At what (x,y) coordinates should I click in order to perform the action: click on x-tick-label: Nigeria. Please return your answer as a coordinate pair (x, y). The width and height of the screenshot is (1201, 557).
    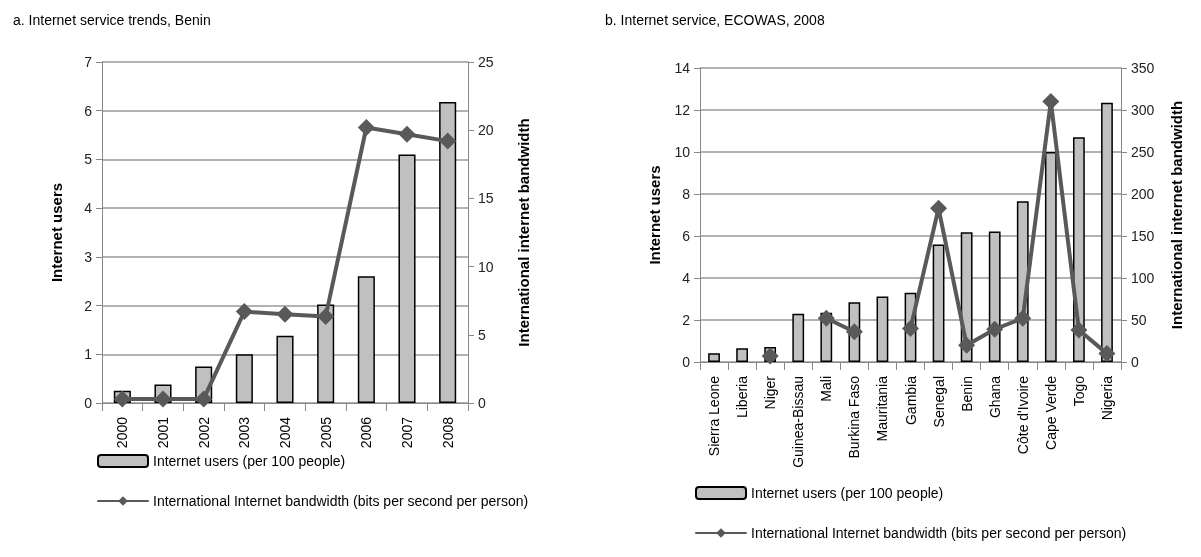
    Looking at the image, I should click on (1106, 398).